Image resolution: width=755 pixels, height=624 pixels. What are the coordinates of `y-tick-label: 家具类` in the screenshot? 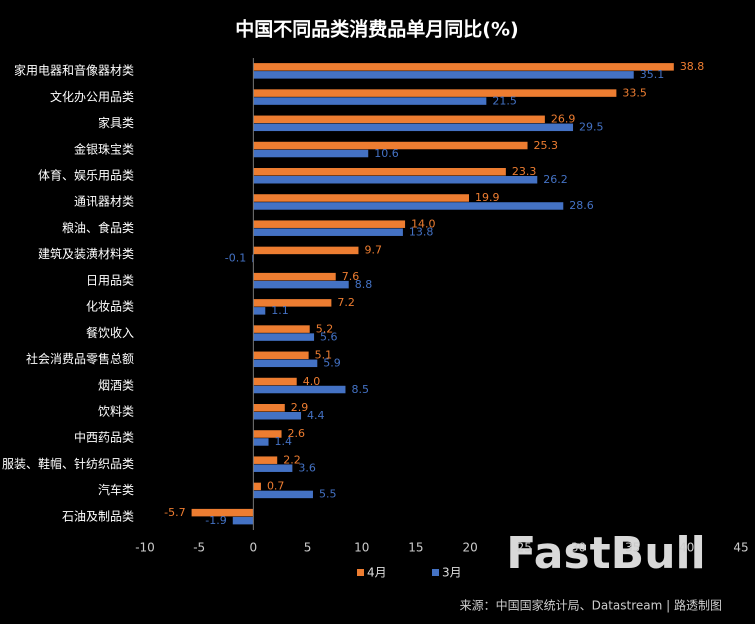 It's located at (116, 122).